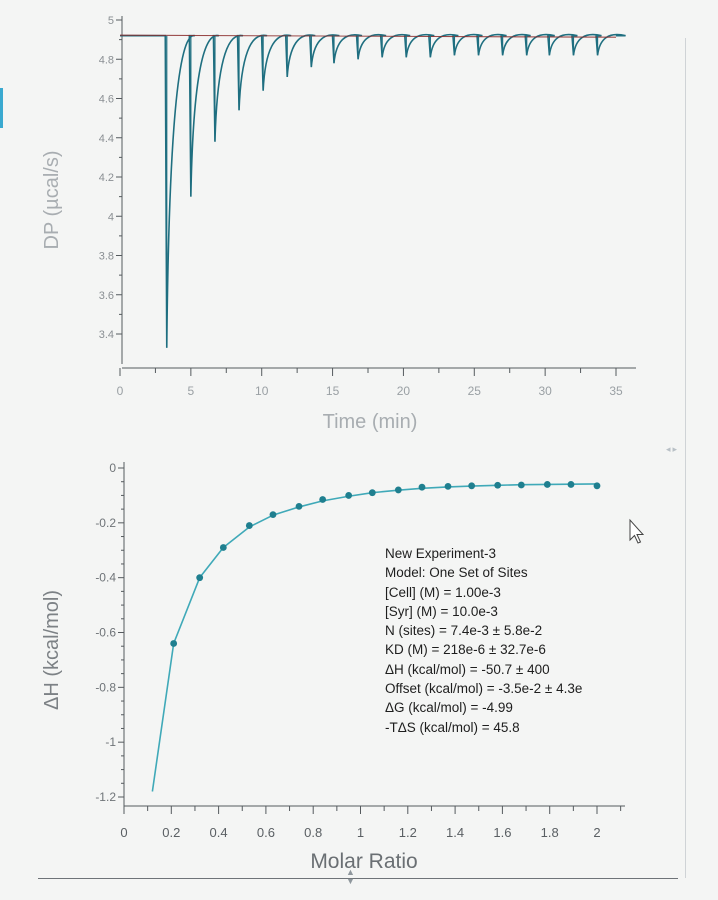 This screenshot has width=718, height=900. I want to click on y-axis-label: ΔH (kcal/mol), so click(52, 650).